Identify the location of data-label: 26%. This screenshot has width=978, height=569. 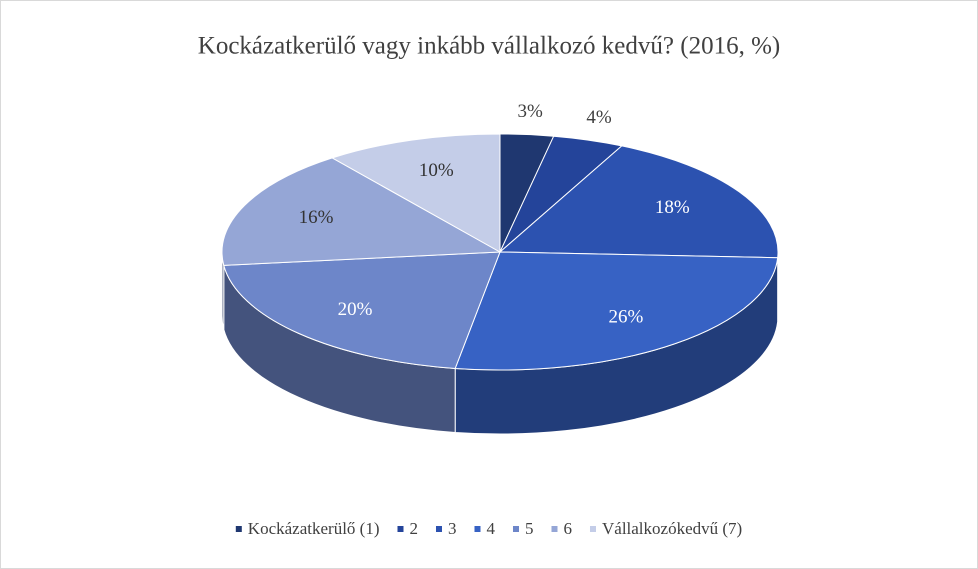
(625, 316).